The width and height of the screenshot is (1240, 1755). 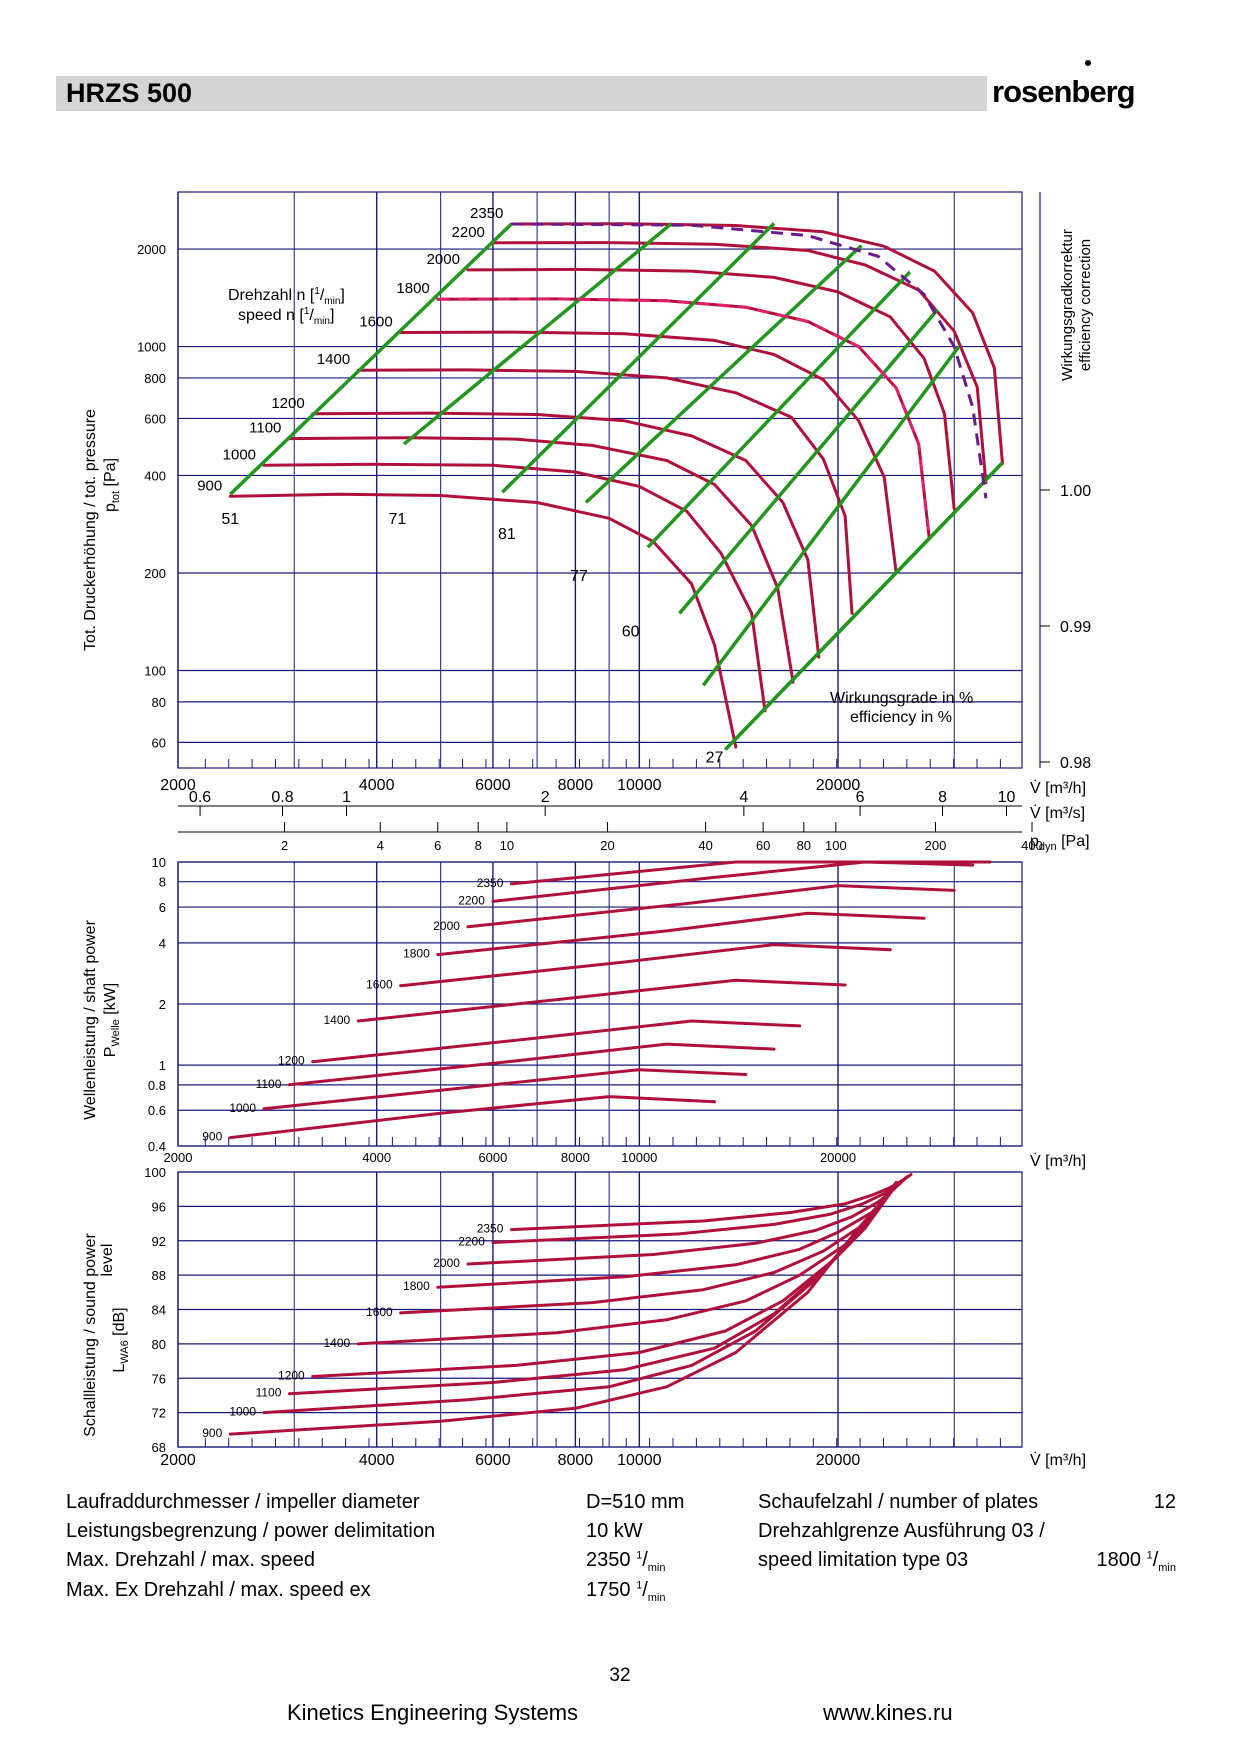 I want to click on model-title: HRZS 500, so click(x=129, y=93).